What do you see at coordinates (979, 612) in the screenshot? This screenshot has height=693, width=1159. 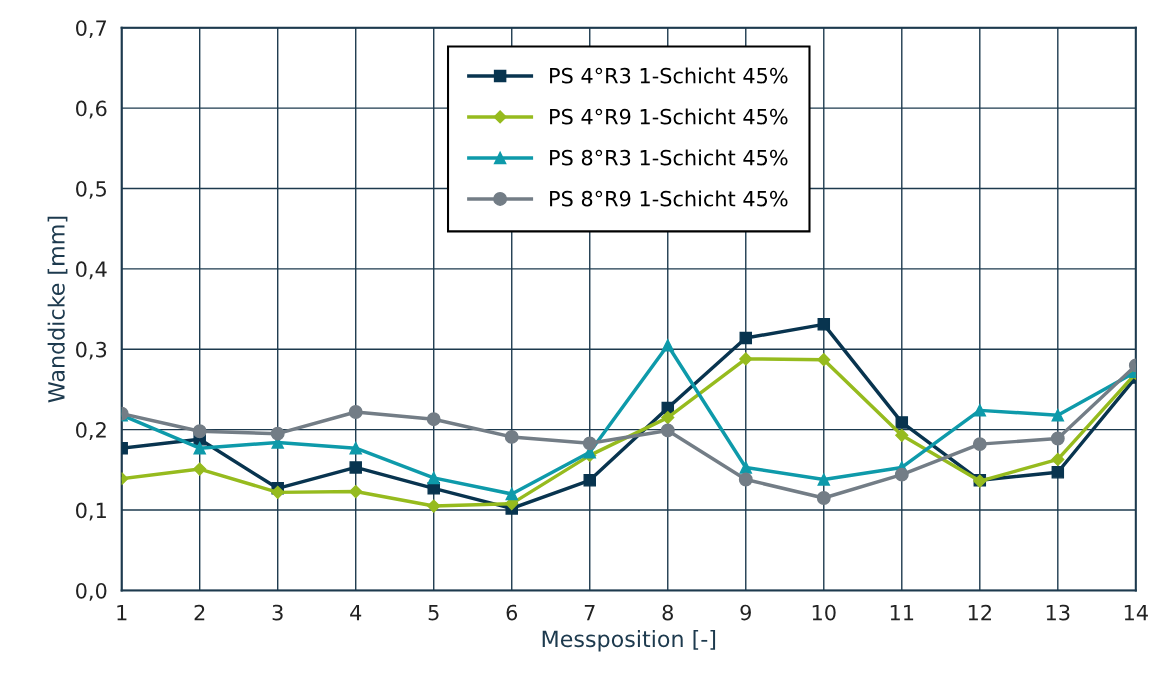 I see `x-tick-label: 12` at bounding box center [979, 612].